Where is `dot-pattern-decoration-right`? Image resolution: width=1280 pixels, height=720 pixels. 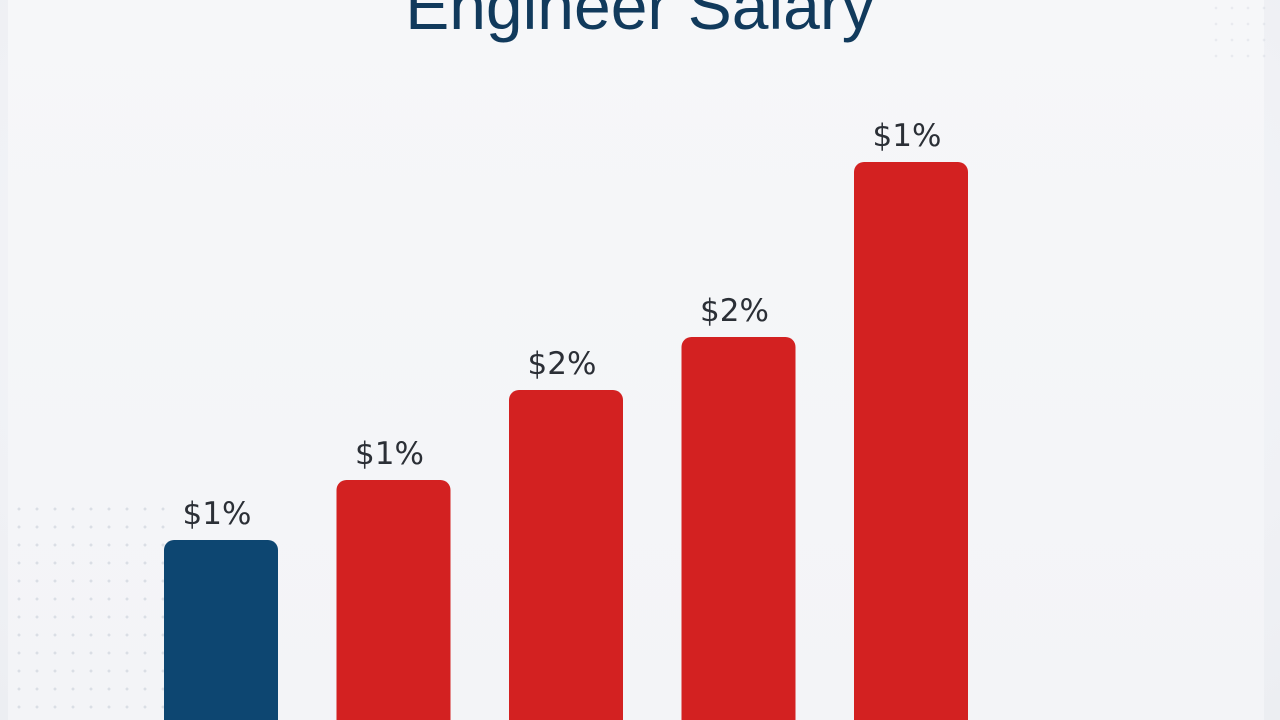
dot-pattern-decoration-right is located at coordinates (1238, 30).